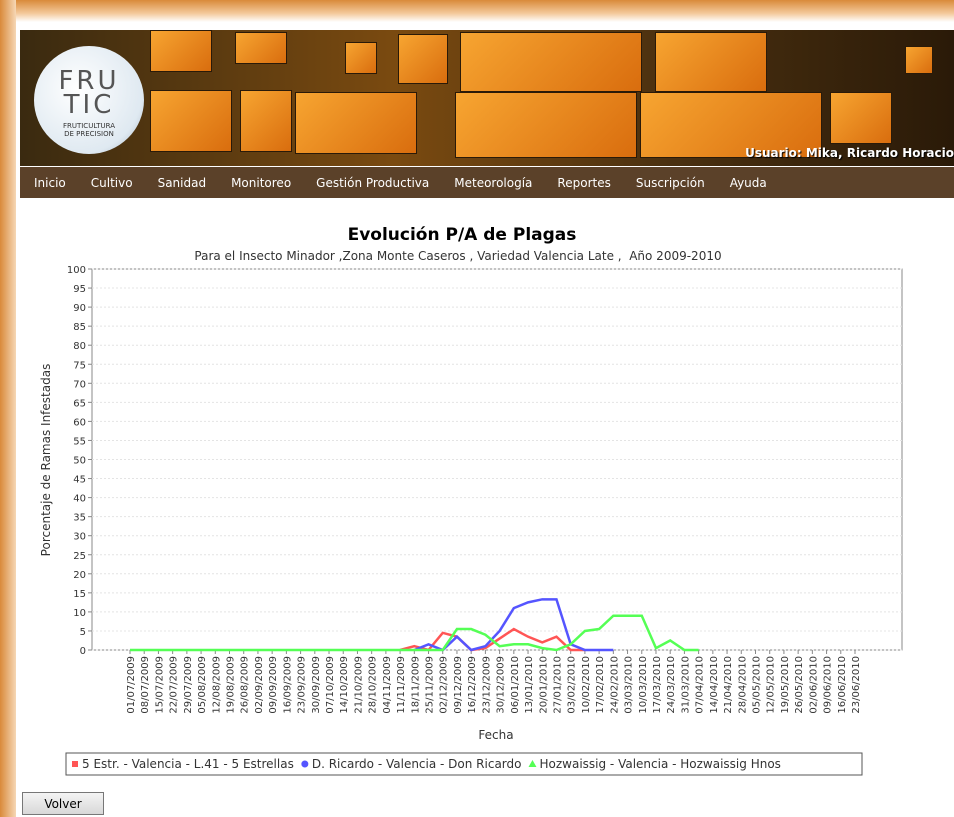 Image resolution: width=954 pixels, height=817 pixels. Describe the element at coordinates (557, 685) in the screenshot. I see `x-tick-label: 27/01/2010` at that location.